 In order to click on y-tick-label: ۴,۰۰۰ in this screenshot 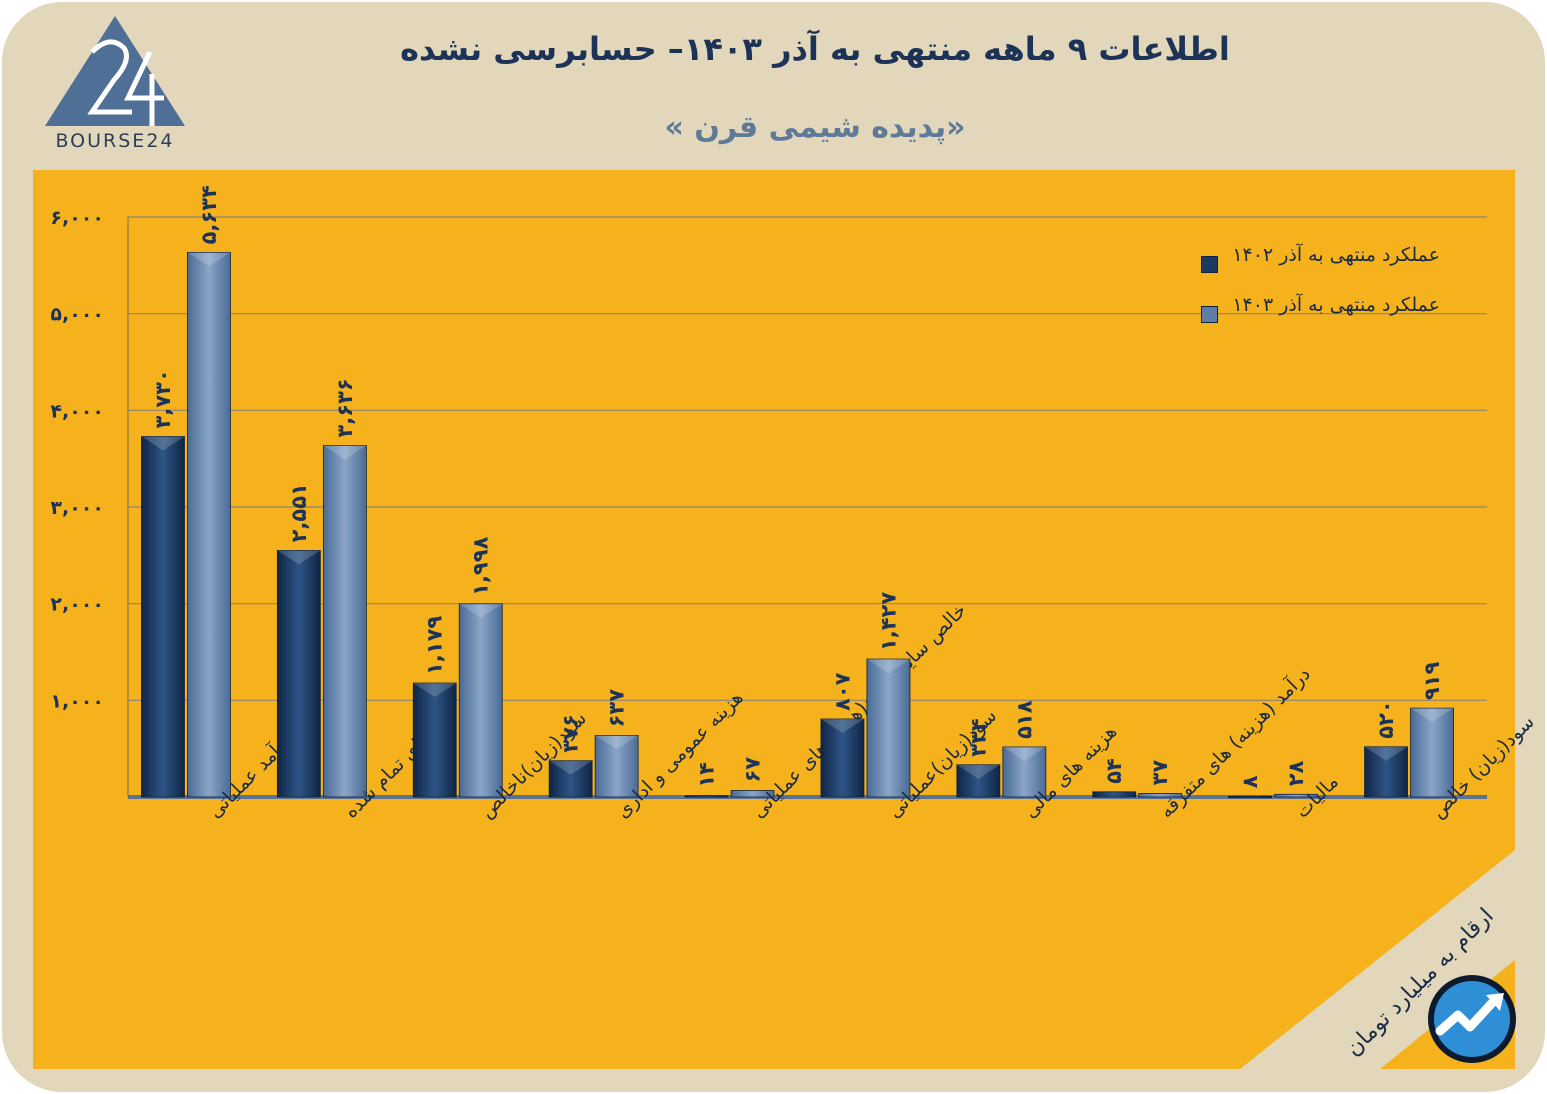, I will do `click(77, 411)`.